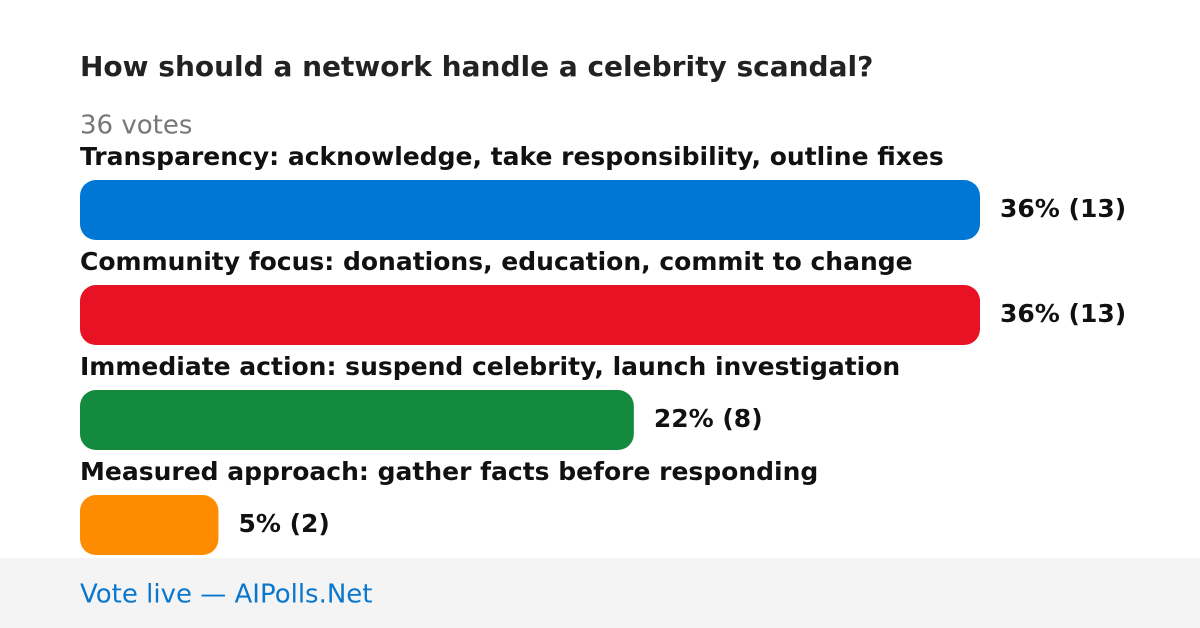 The width and height of the screenshot is (1200, 628). I want to click on value-label: 22% (8), so click(708, 418).